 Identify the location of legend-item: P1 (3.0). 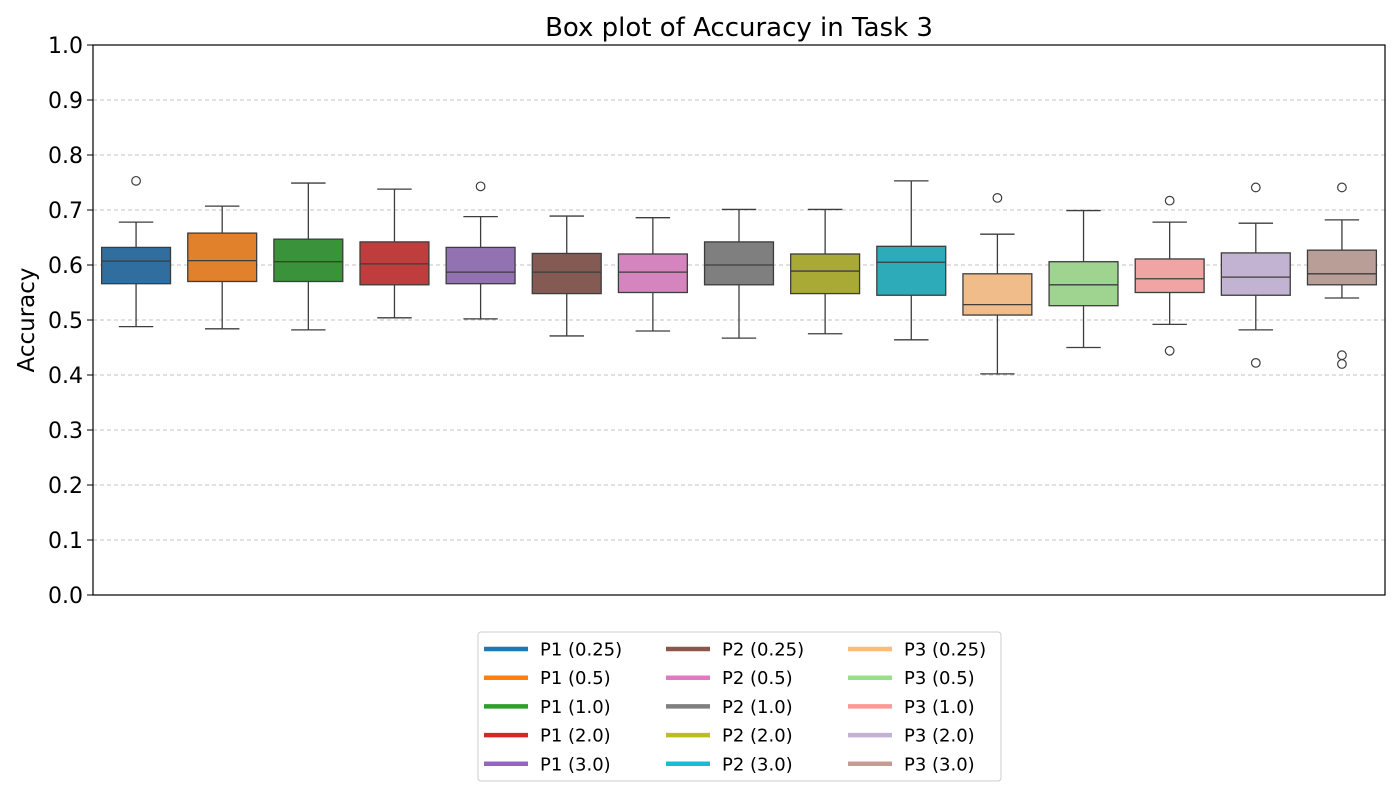
(547, 764).